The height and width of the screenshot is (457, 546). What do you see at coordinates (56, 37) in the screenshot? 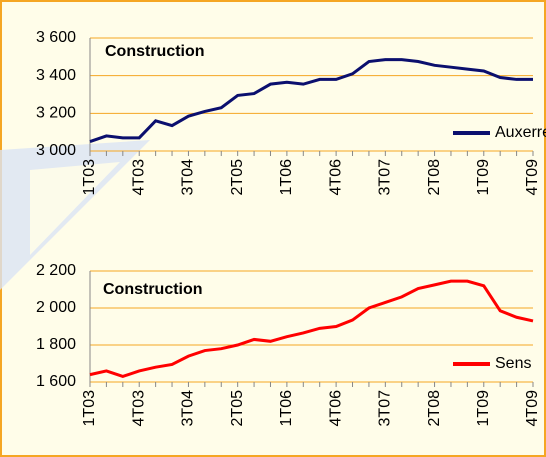
I see `y-tick-label: 3 600` at bounding box center [56, 37].